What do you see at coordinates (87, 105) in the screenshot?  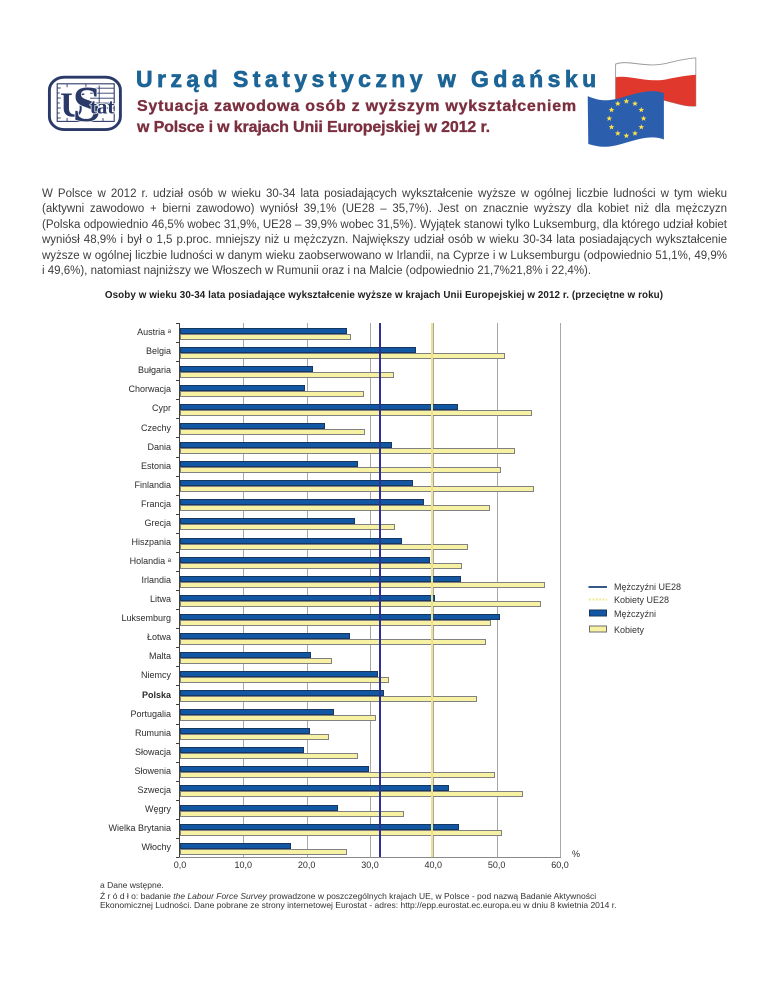 I see `svg-text: S` at bounding box center [87, 105].